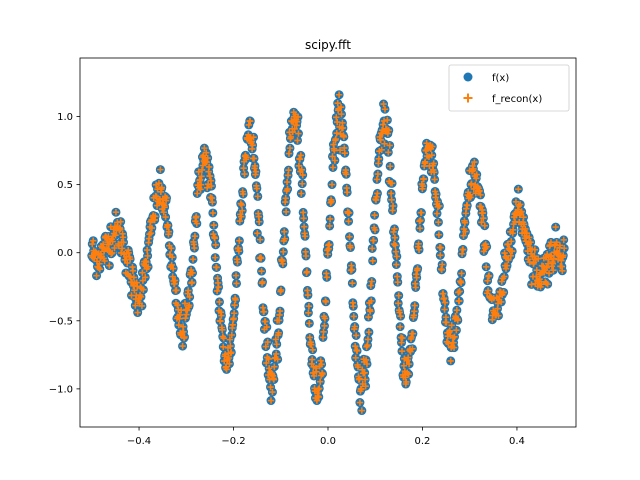 The height and width of the screenshot is (480, 640). I want to click on y-tick-label: 0.0, so click(65, 253).